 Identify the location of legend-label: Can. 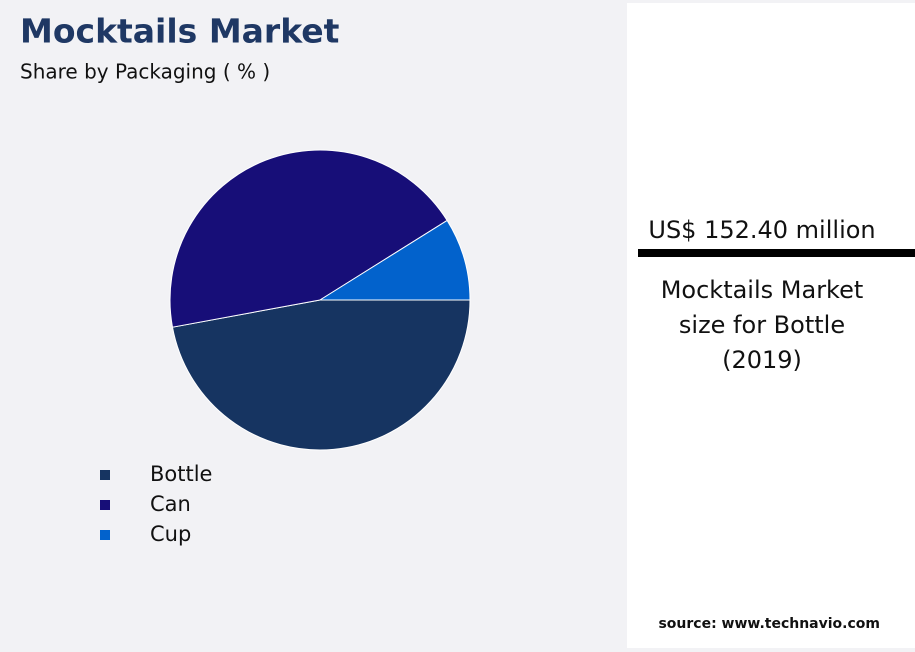
(170, 504).